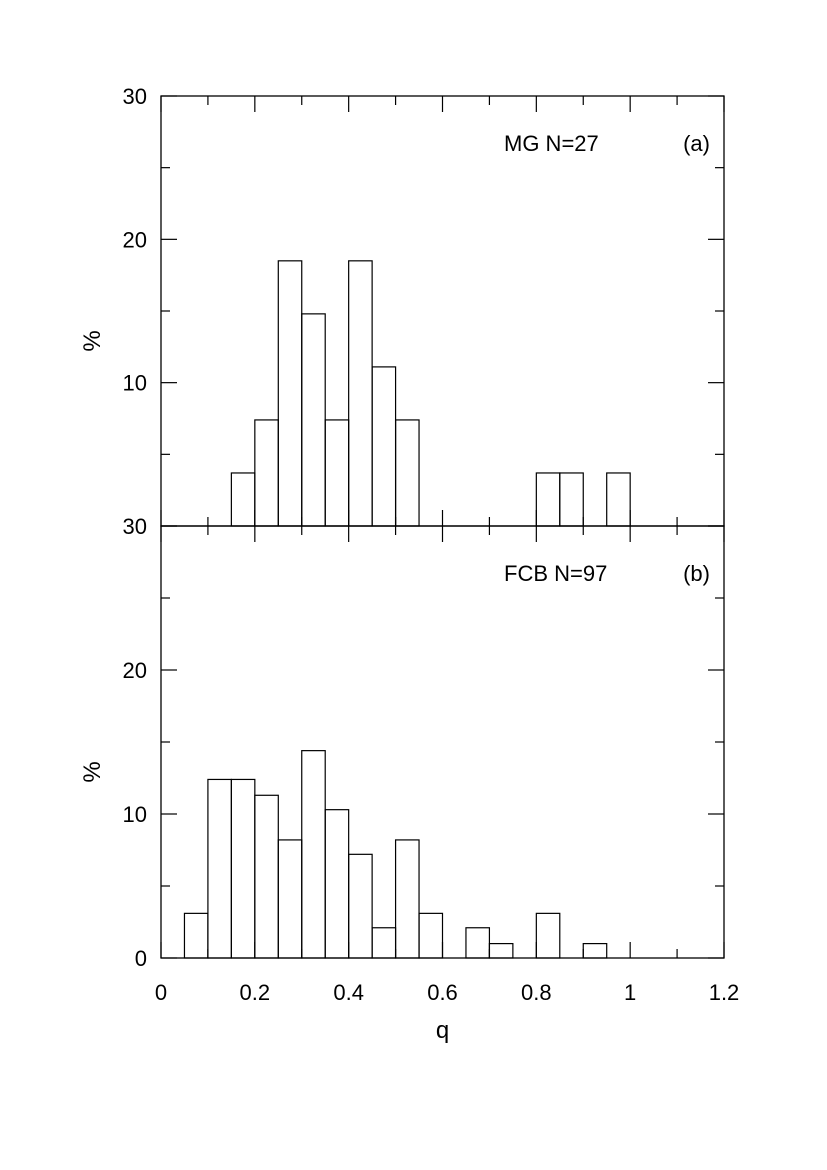 Image resolution: width=827 pixels, height=1170 pixels. What do you see at coordinates (141, 958) in the screenshot?
I see `y-tick-label: 0` at bounding box center [141, 958].